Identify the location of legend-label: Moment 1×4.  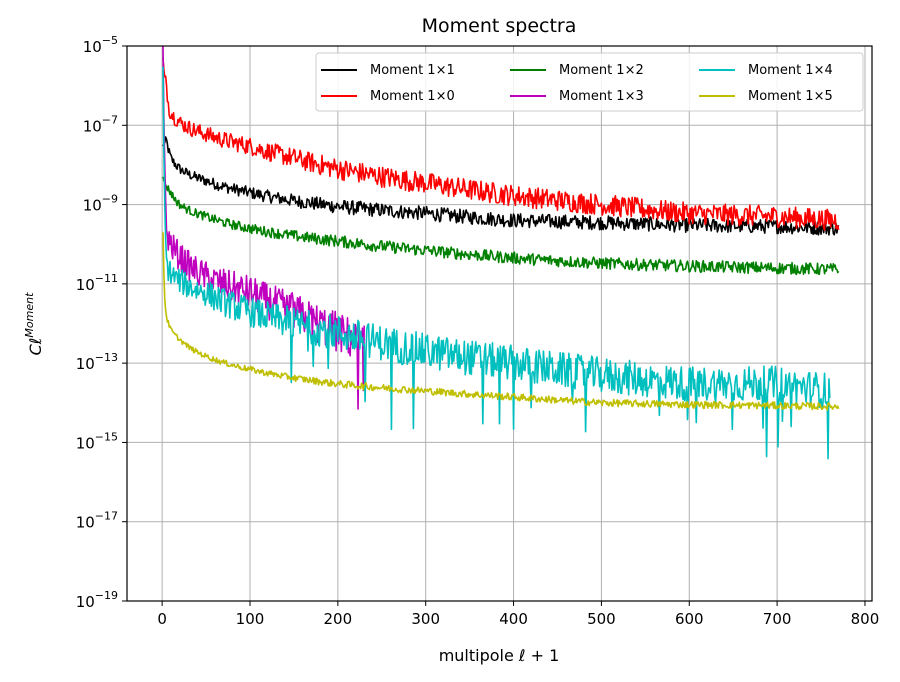
(790, 70).